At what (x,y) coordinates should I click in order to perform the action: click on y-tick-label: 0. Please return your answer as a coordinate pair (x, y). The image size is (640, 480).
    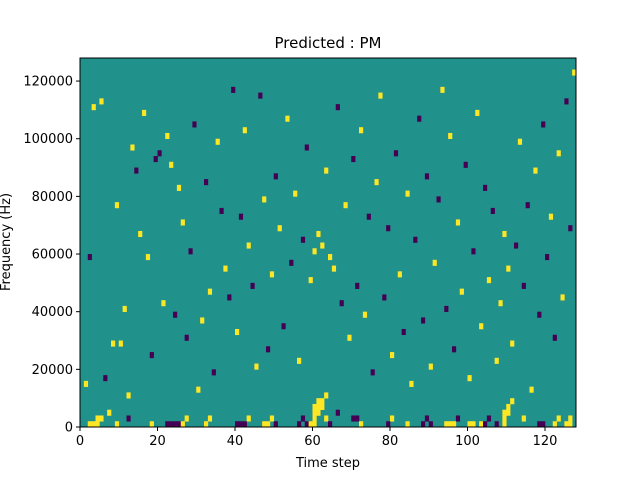
    Looking at the image, I should click on (69, 428).